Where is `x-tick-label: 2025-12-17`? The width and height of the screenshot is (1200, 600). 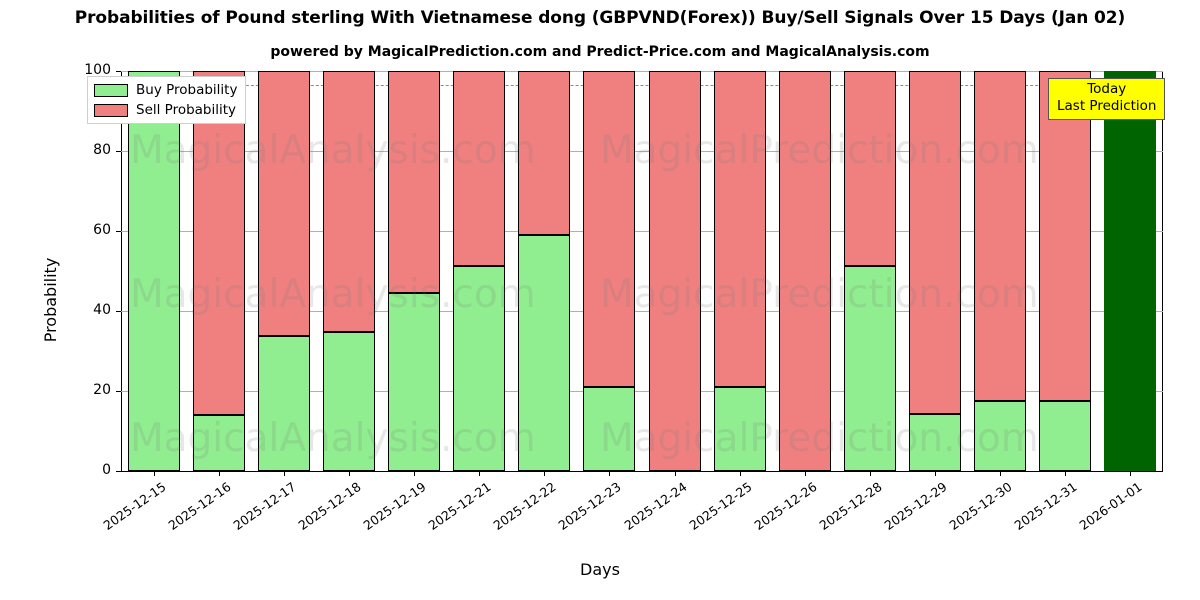 x-tick-label: 2025-12-17 is located at coordinates (264, 506).